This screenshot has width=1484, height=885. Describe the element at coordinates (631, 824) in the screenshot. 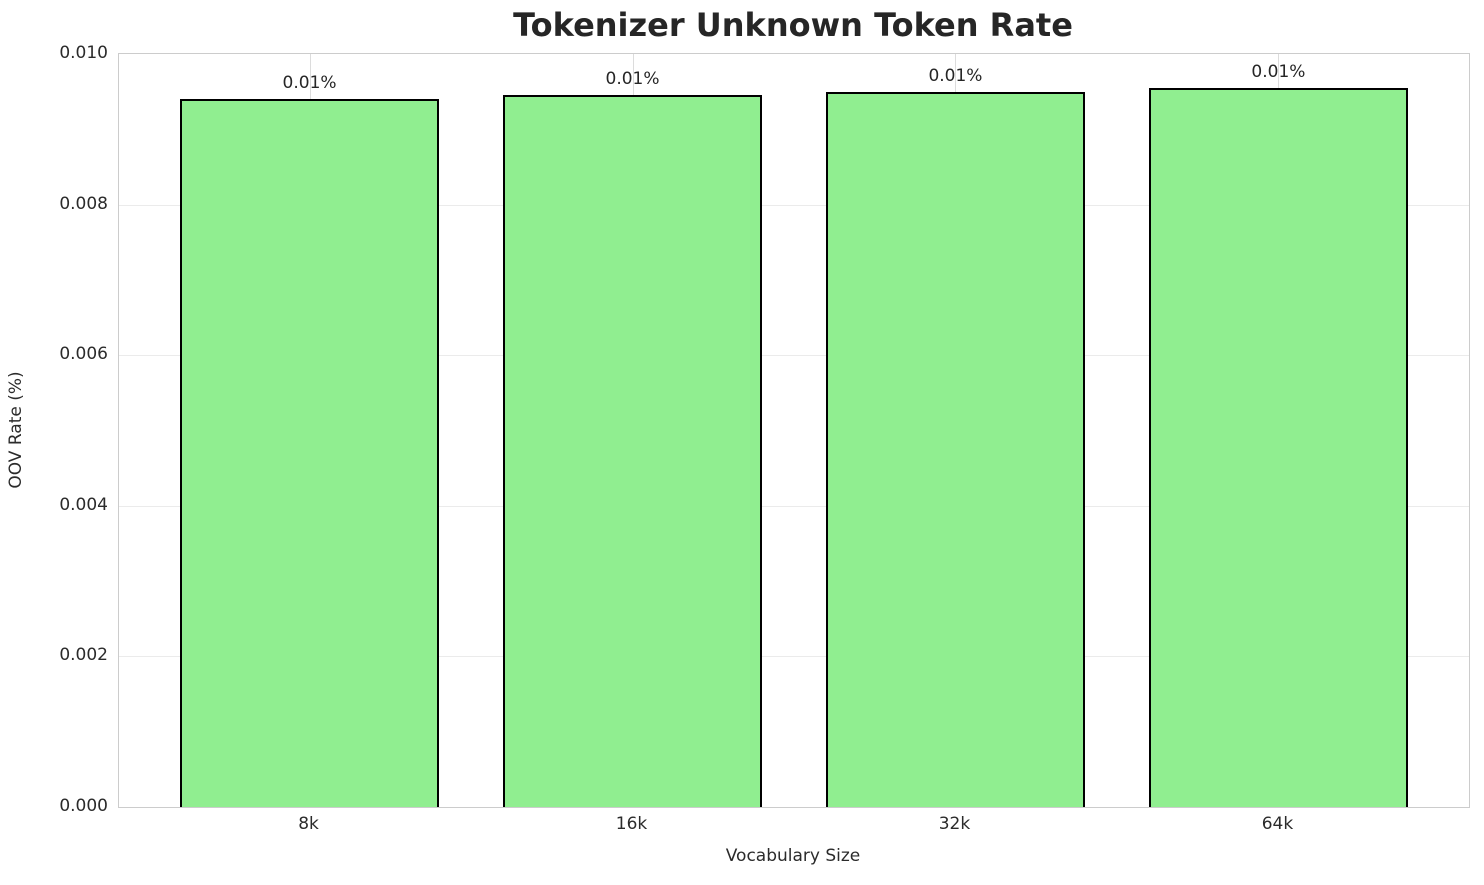

I see `x-tick-label: 16k` at that location.